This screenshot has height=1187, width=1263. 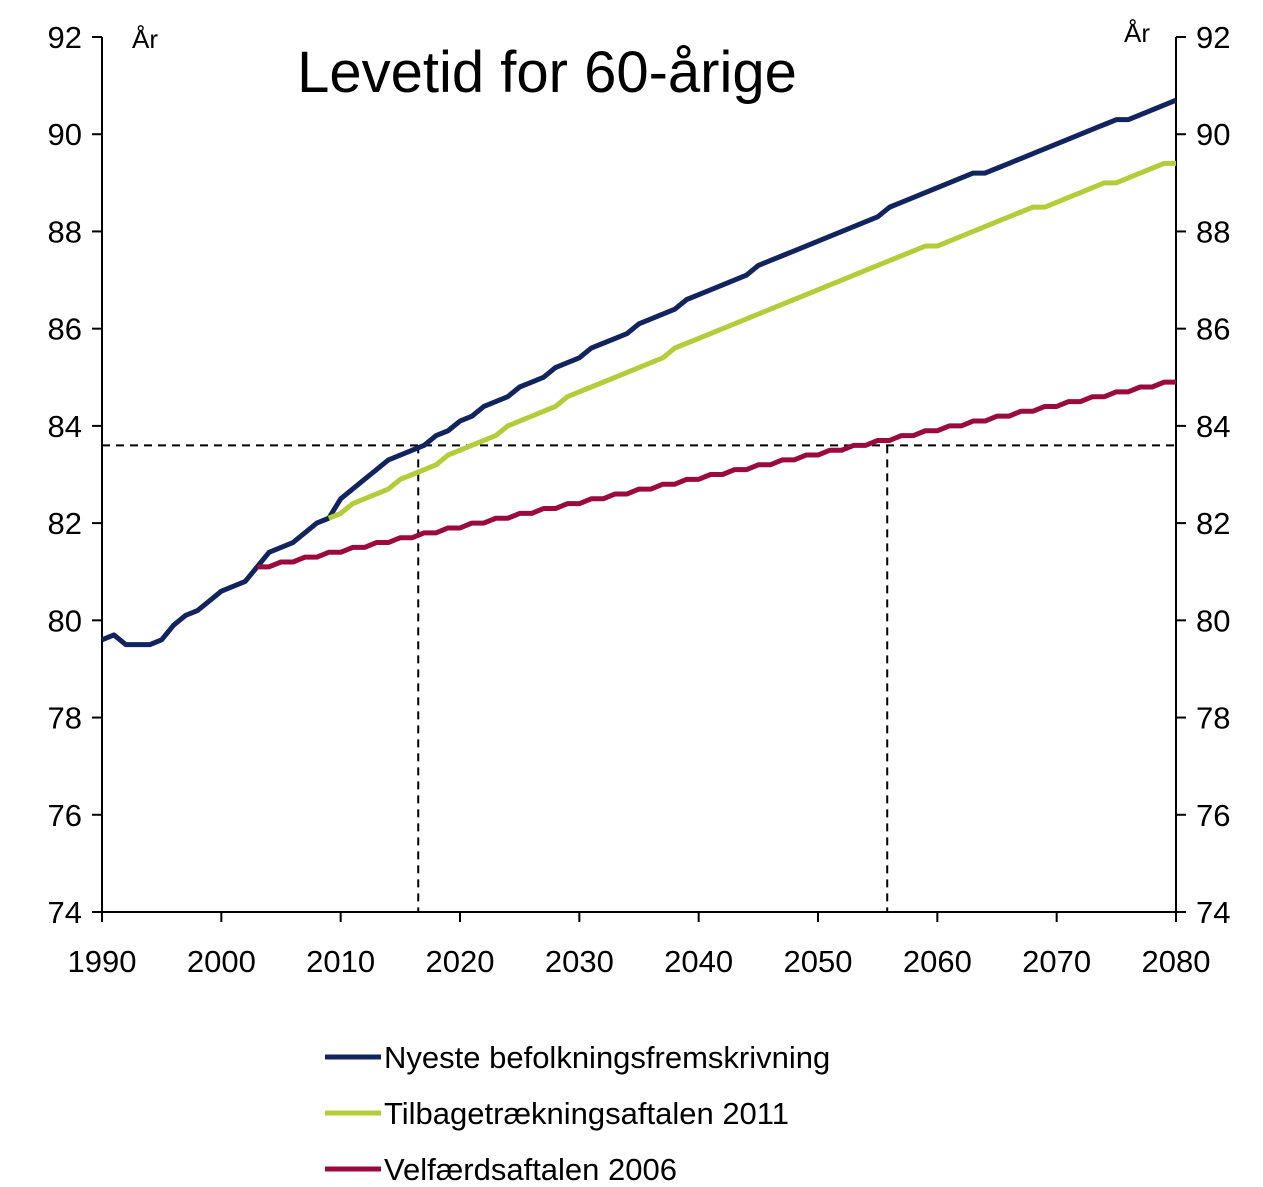 I want to click on y2-tick-label: 80, so click(x=1213, y=620).